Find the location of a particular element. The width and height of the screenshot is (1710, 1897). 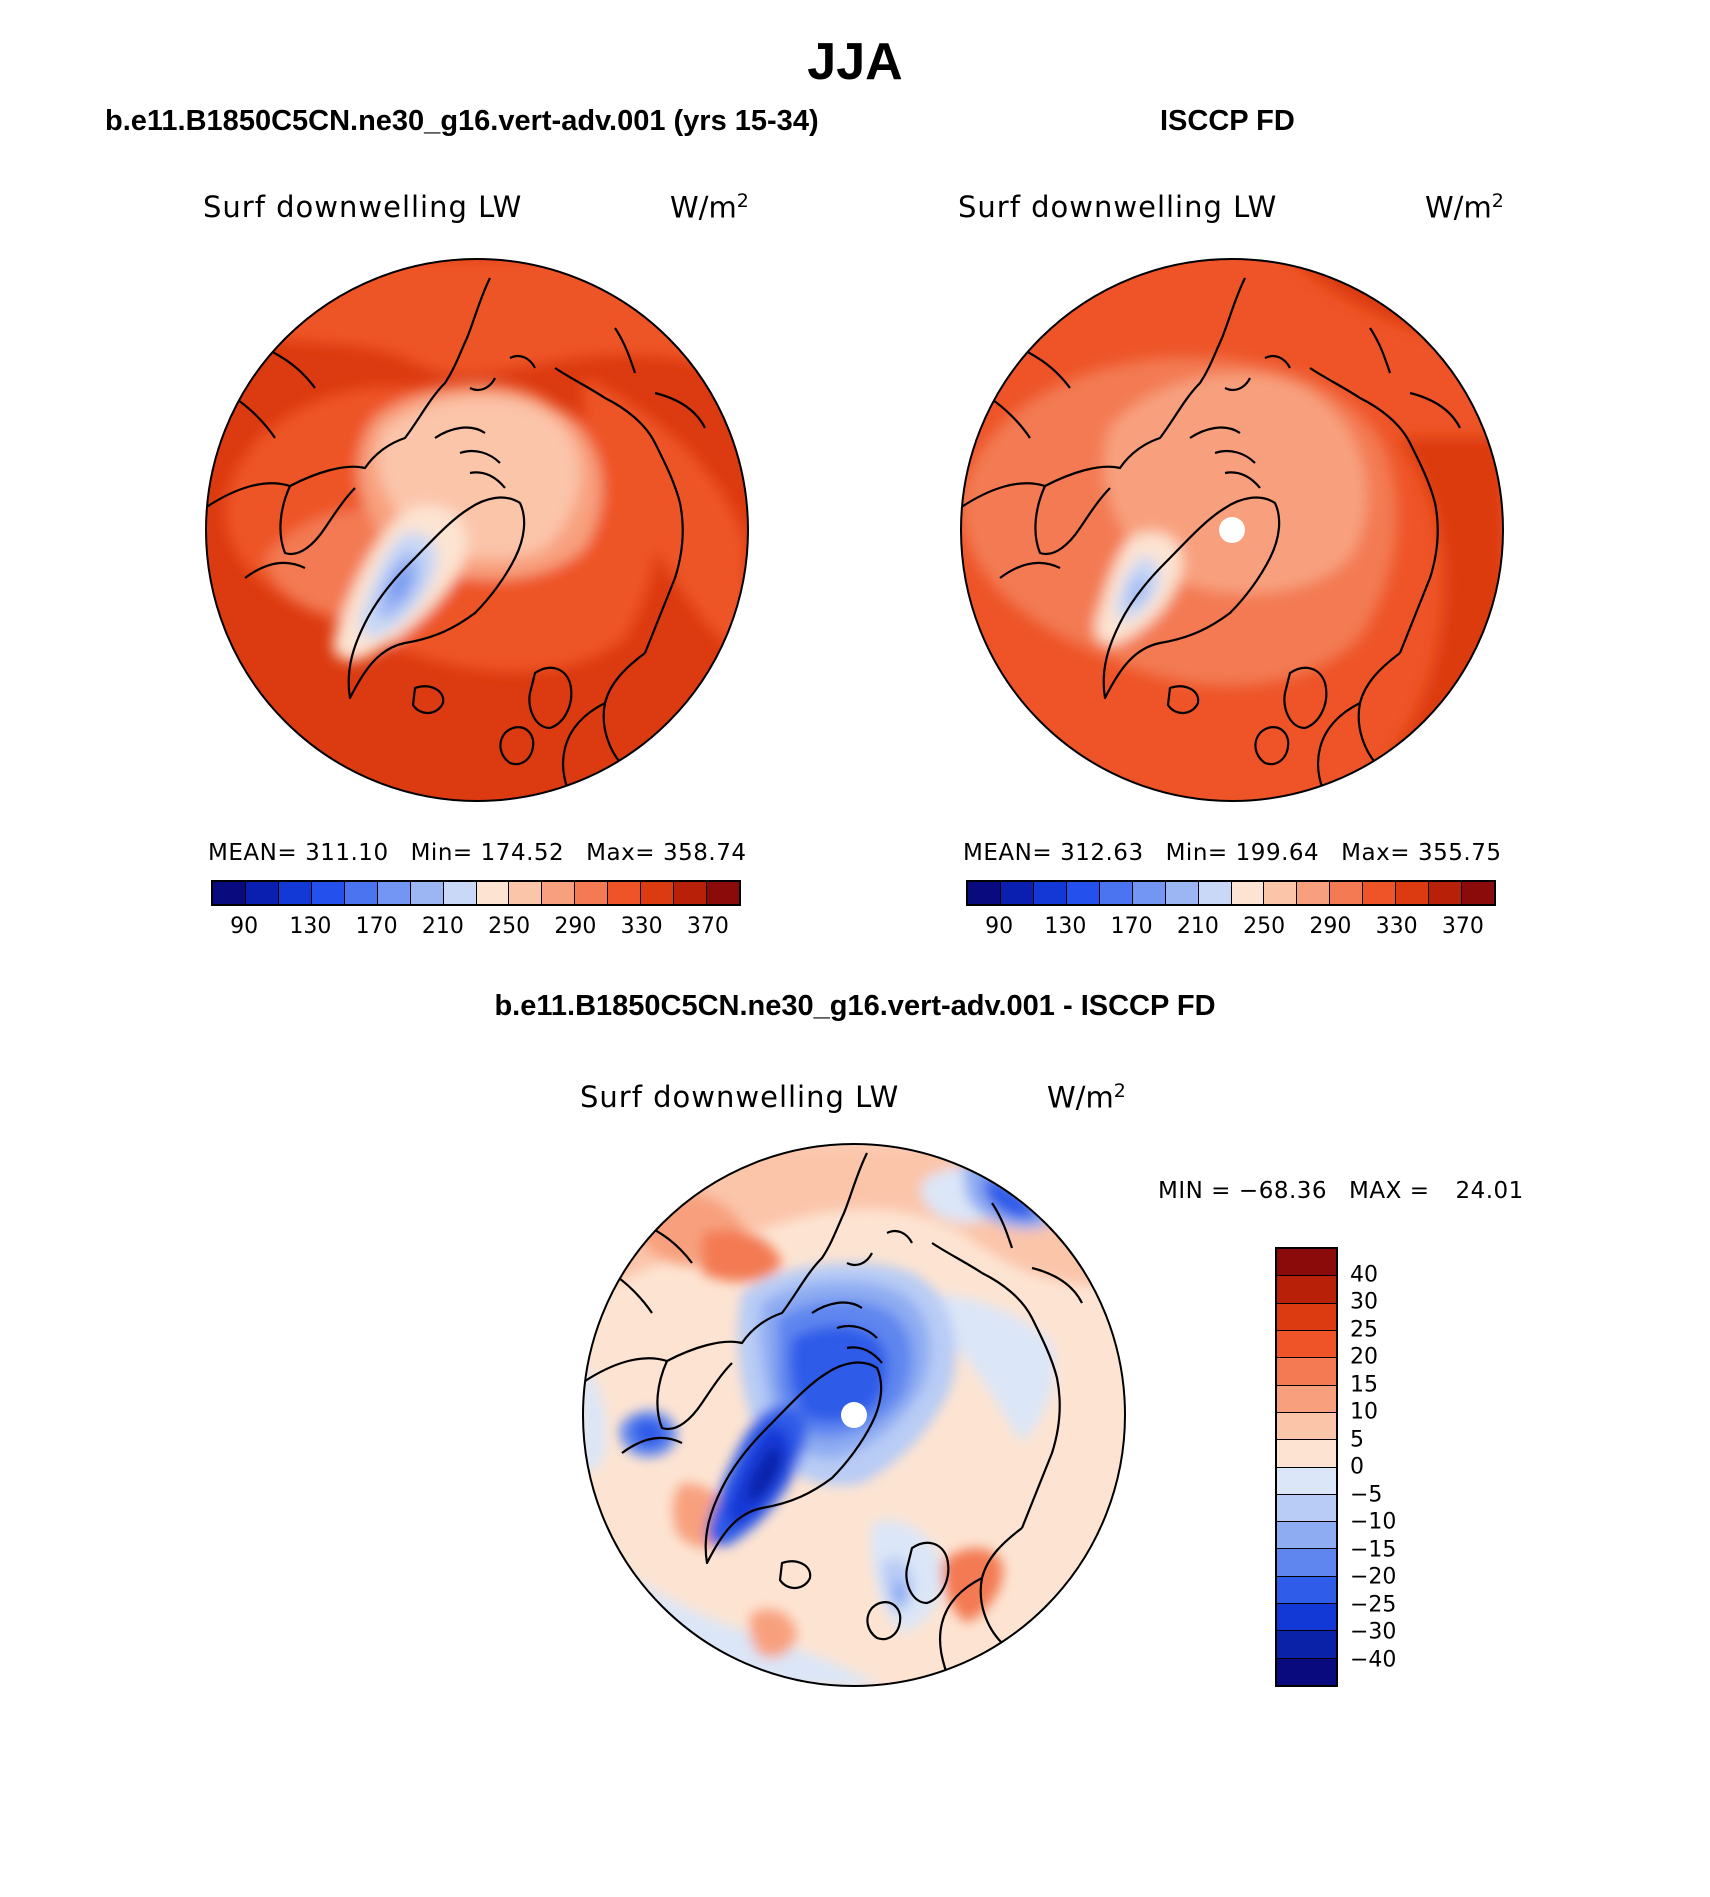

model-colorbar is located at coordinates (476, 893).